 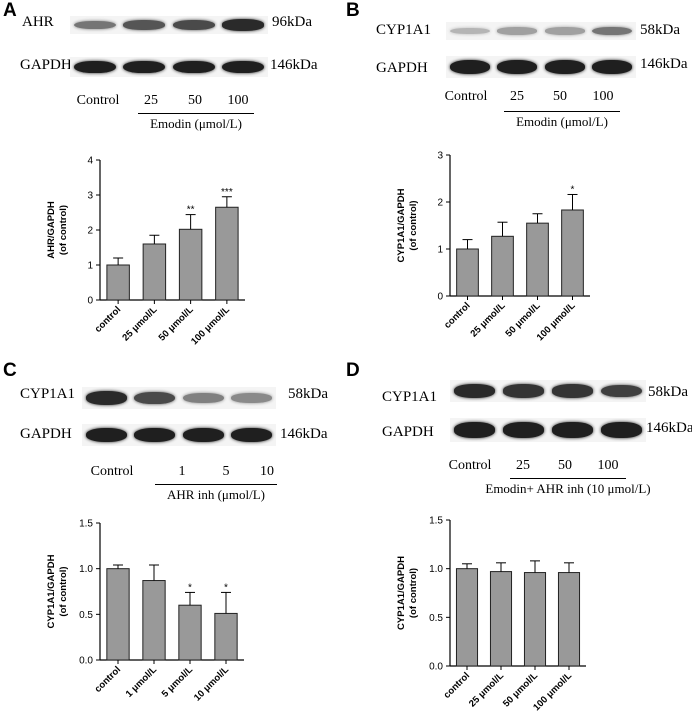 I want to click on x-tick-label: 5 μmol/L, so click(x=178, y=682).